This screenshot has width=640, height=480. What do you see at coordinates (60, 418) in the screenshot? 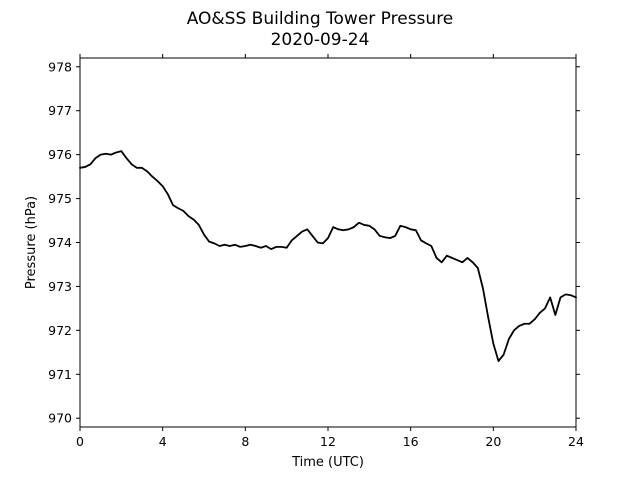
I see `y-tick-label: 970` at bounding box center [60, 418].